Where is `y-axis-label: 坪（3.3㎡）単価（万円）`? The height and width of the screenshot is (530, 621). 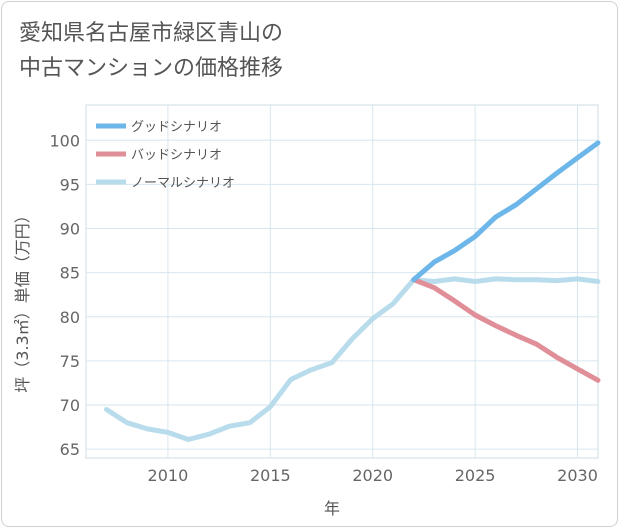
y-axis-label: 坪（3.3㎡）単価（万円） is located at coordinates (22, 299).